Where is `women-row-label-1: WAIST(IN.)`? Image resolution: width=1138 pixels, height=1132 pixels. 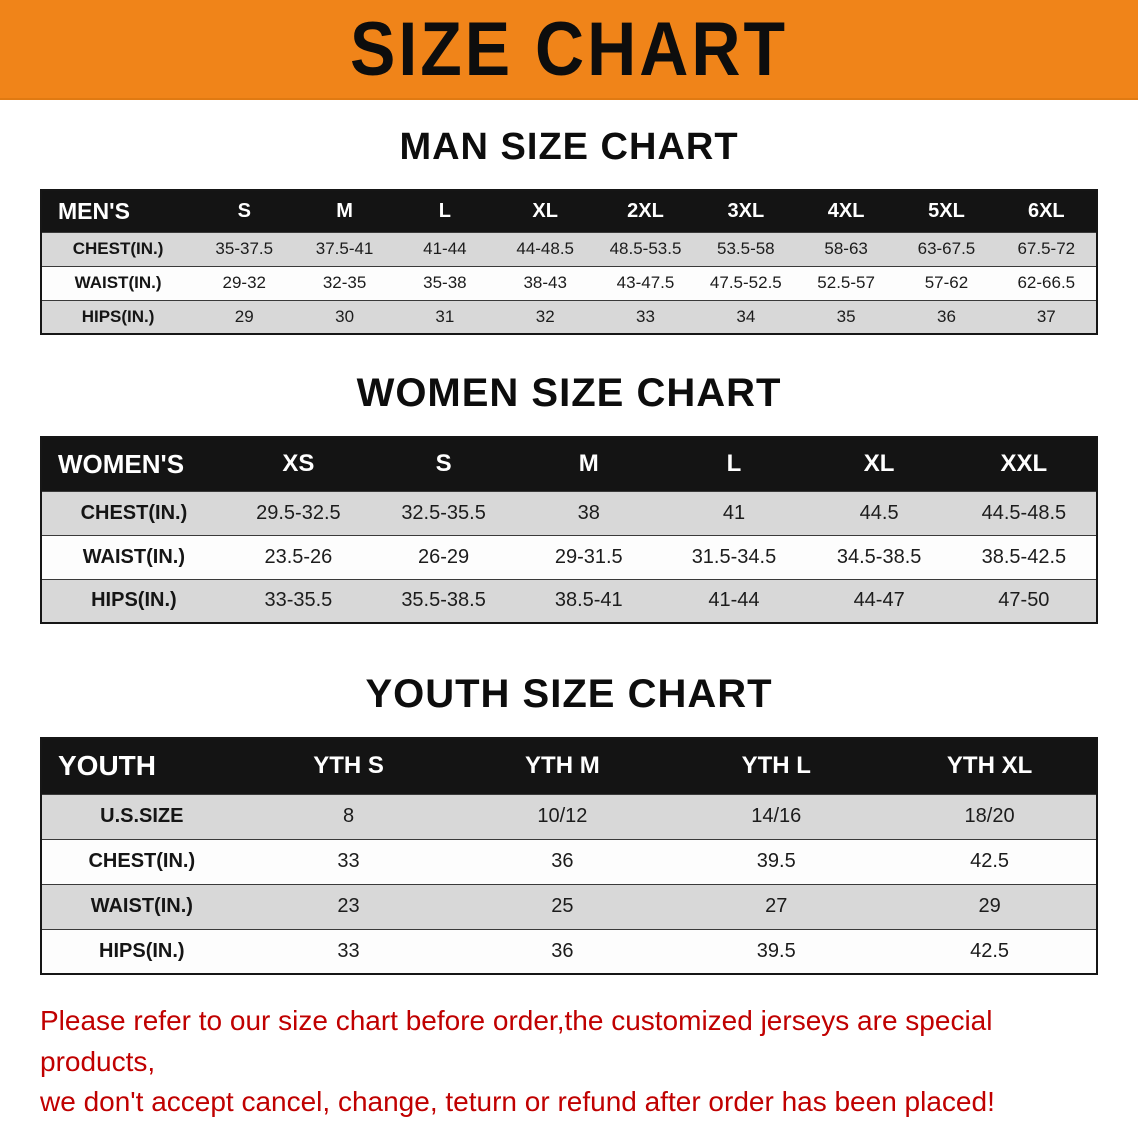
women-row-label-1: WAIST(IN.) is located at coordinates (133, 556).